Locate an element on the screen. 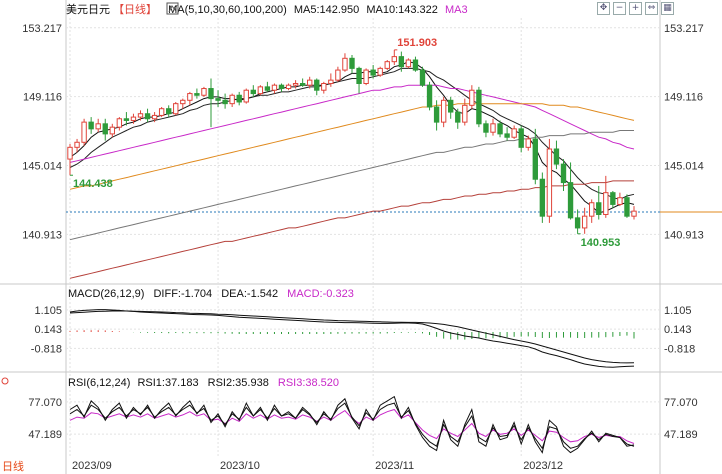 The height and width of the screenshot is (474, 722). x-tick-labels: 2023/09 2023/10 2023/11 2023/12 is located at coordinates (317, 466).